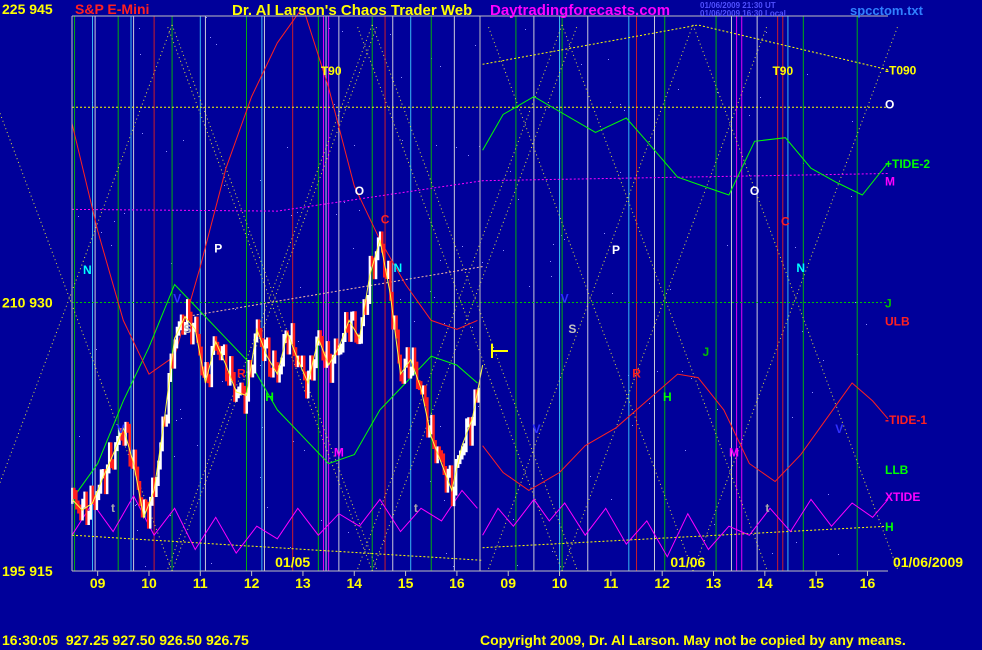 This screenshot has height=650, width=982. I want to click on event-marker: C, so click(385, 220).